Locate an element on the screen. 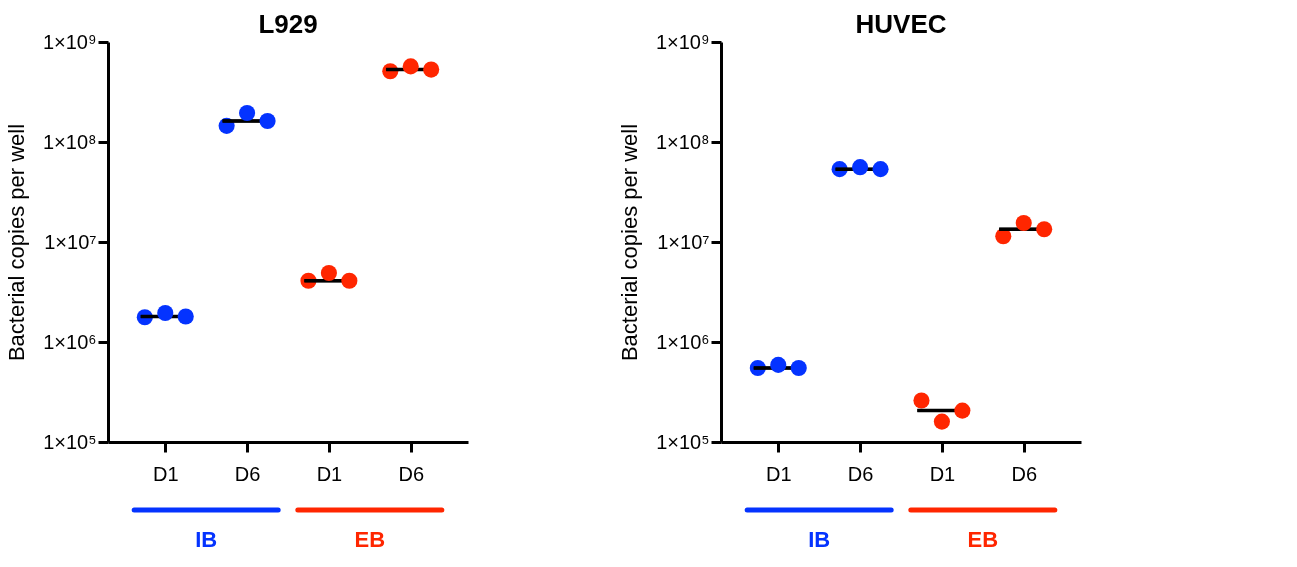  chart-title: L929 is located at coordinates (288, 24).